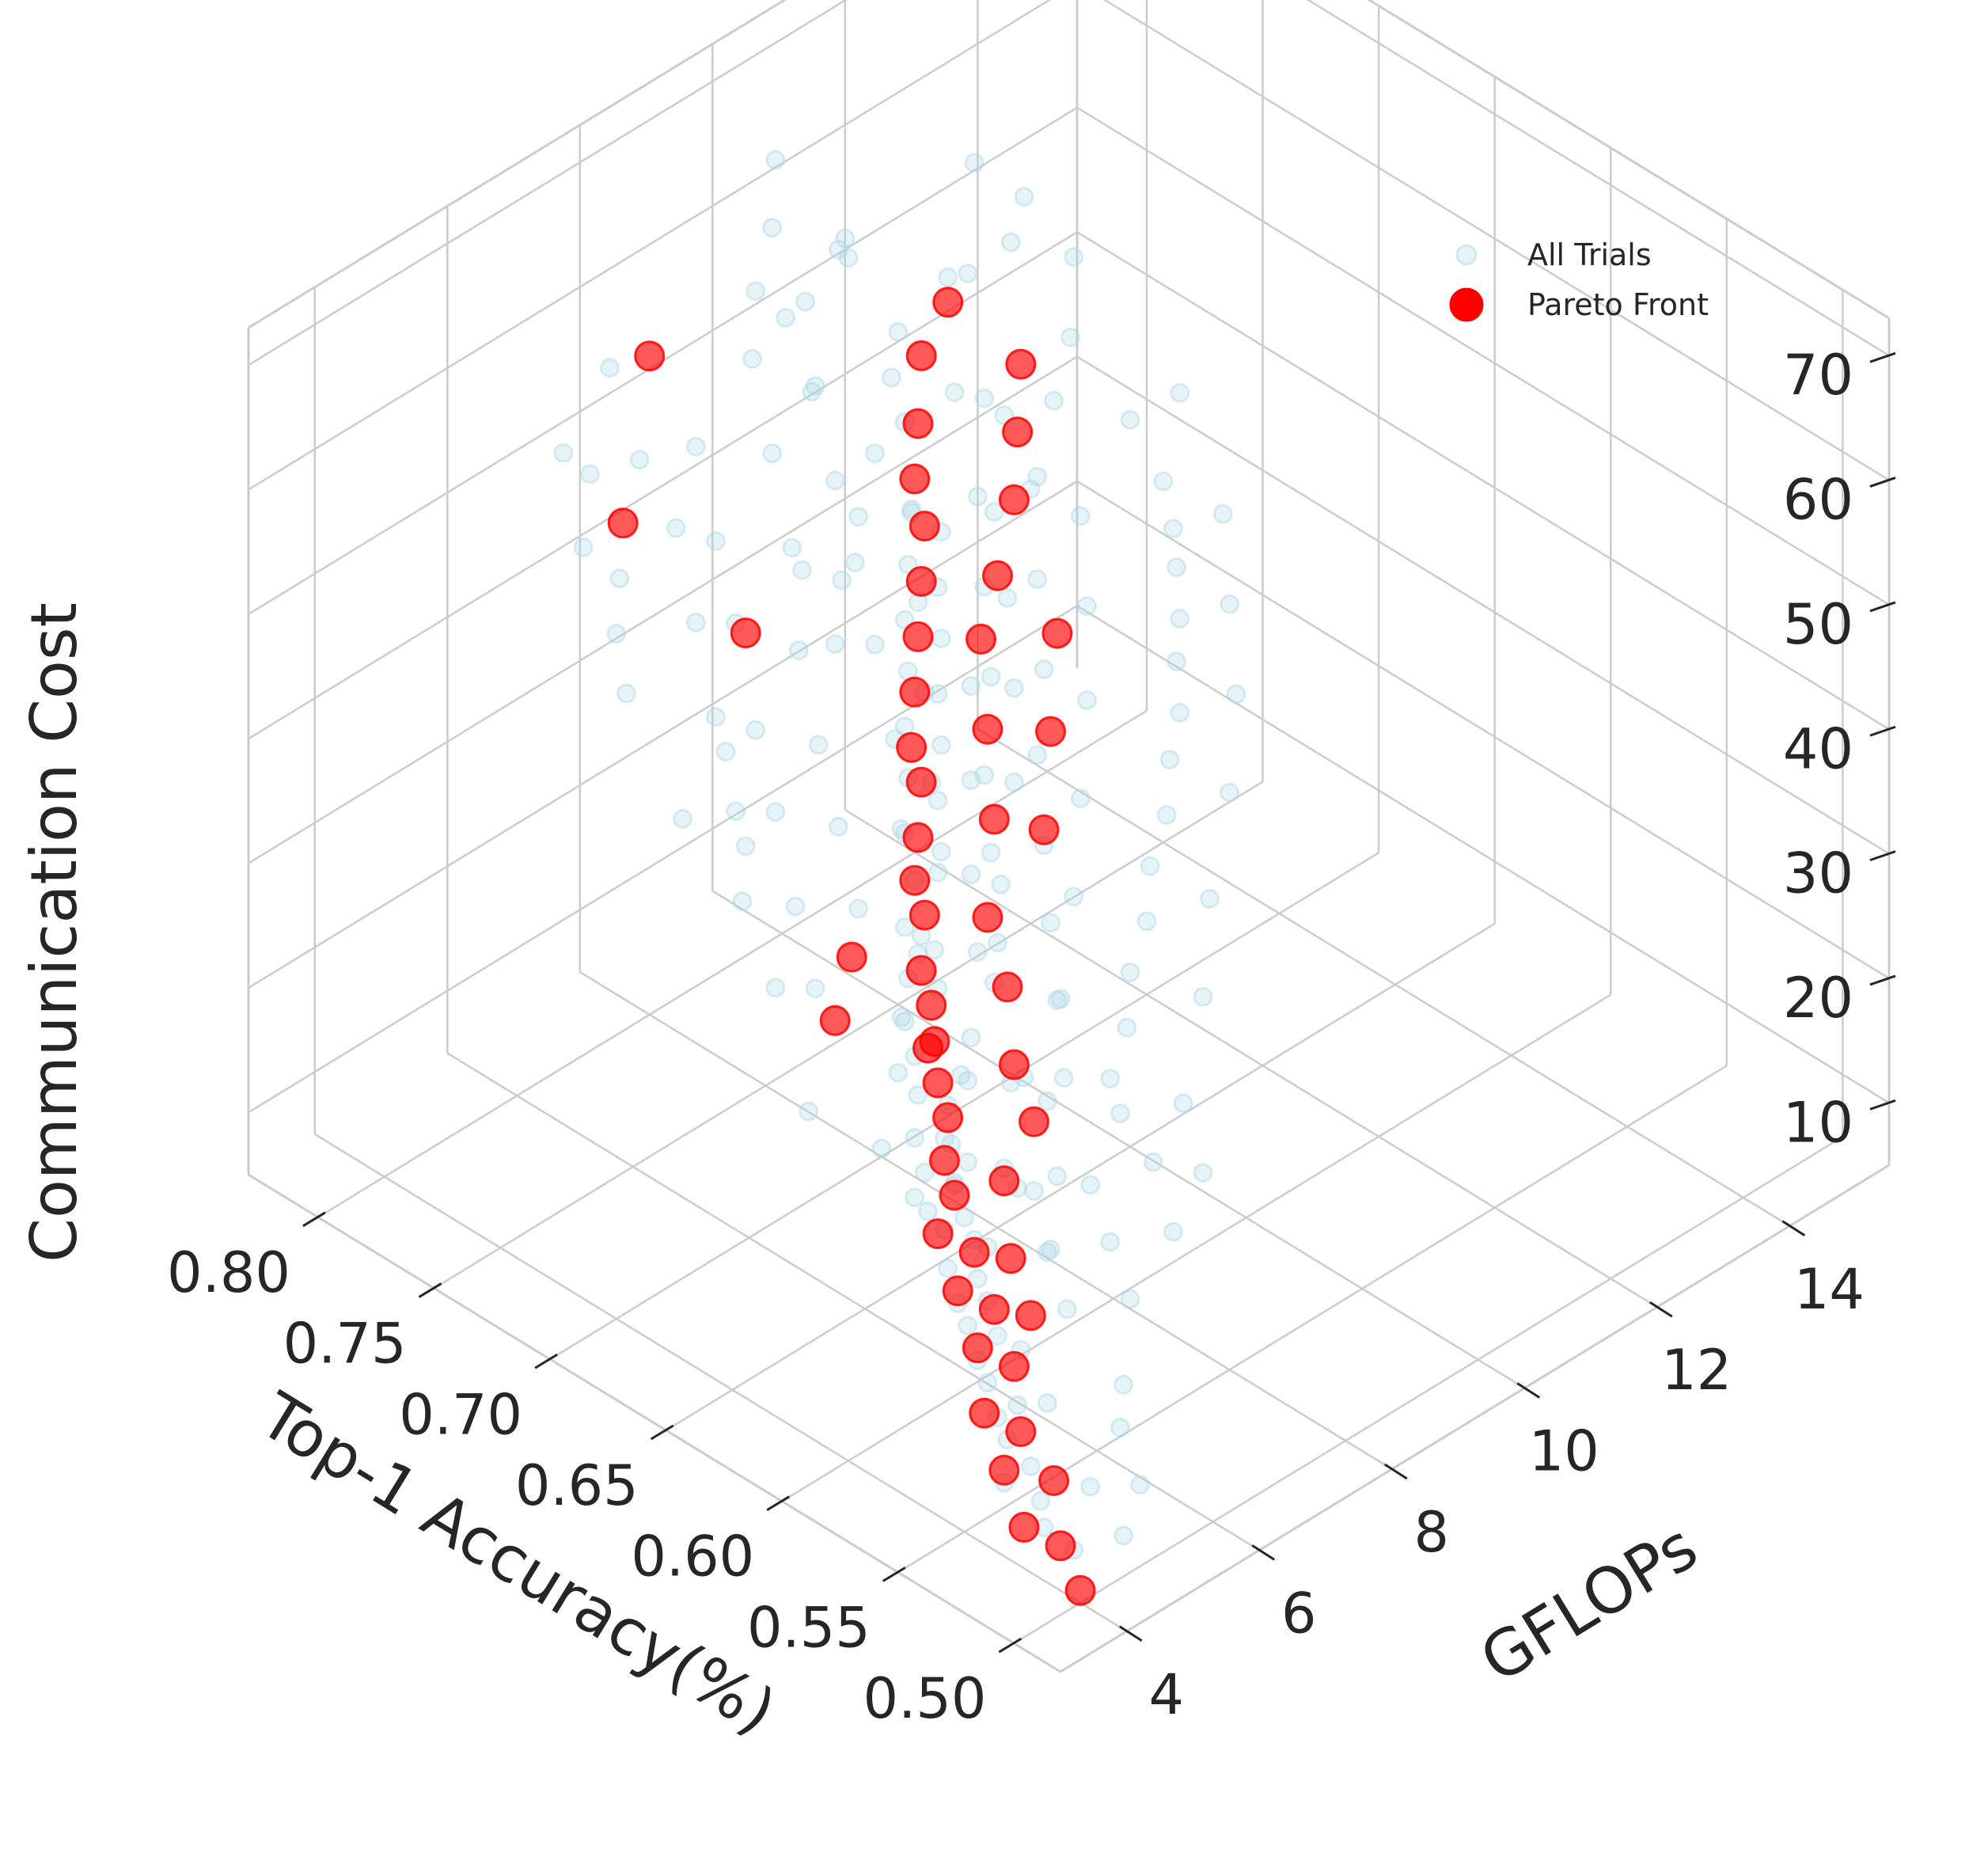  I want to click on y-axis-line, so click(1475, 1418).